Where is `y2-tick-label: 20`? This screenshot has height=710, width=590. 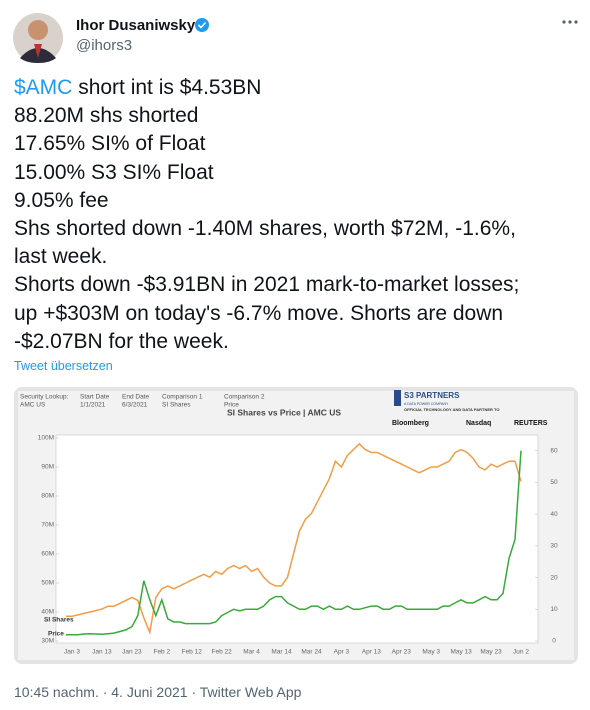 y2-tick-label: 20 is located at coordinates (554, 577).